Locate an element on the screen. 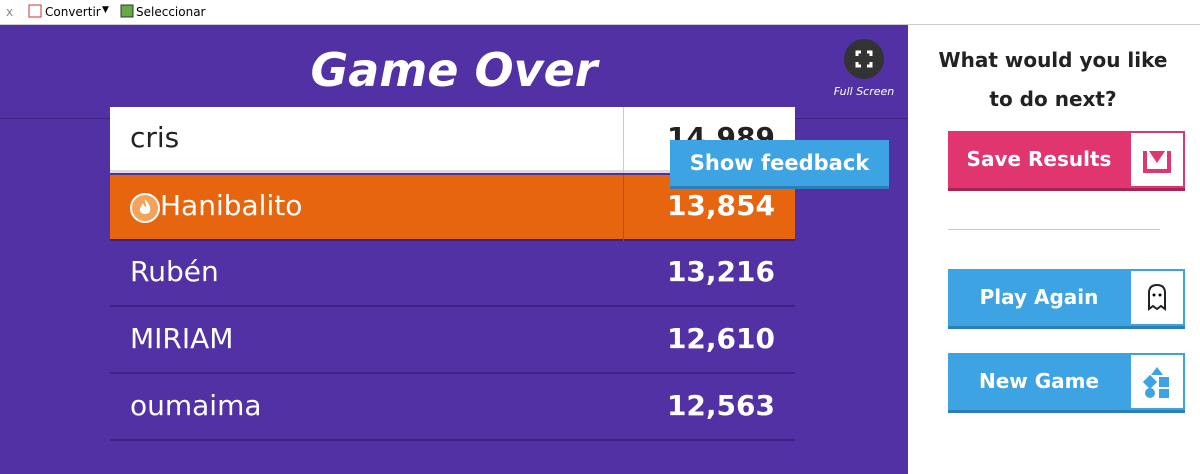 This screenshot has height=474, width=1200. player-name: cris is located at coordinates (155, 137).